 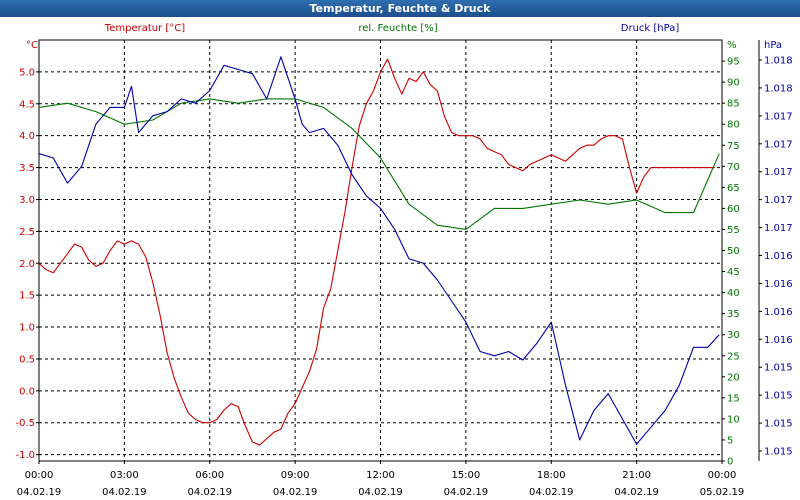 What do you see at coordinates (27, 328) in the screenshot?
I see `temperature-tick-label: 1.0` at bounding box center [27, 328].